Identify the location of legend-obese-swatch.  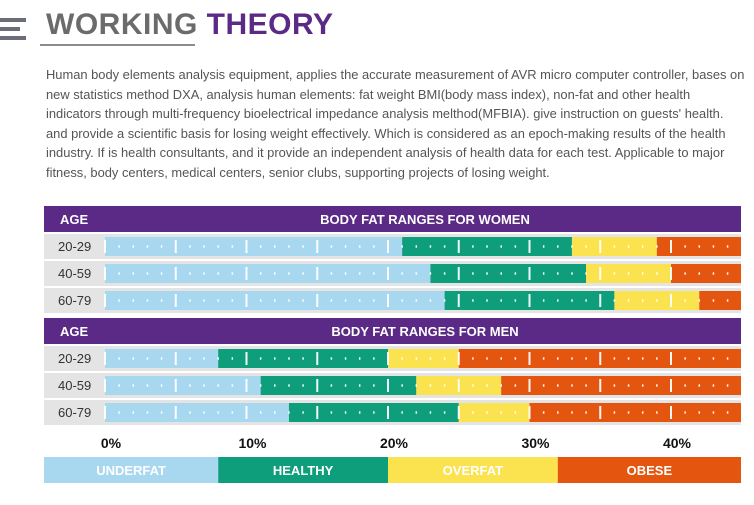
(649, 470).